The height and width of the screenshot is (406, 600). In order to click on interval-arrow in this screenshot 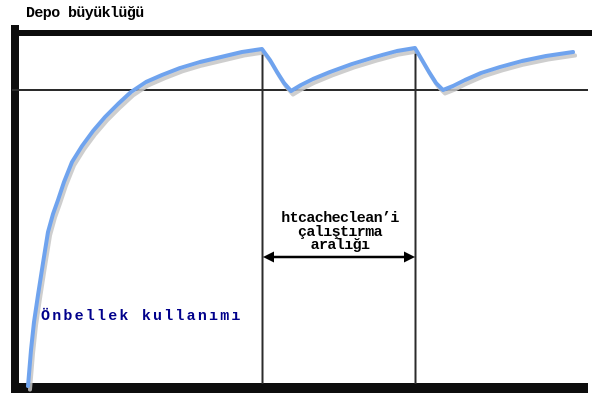, I will do `click(339, 257)`.